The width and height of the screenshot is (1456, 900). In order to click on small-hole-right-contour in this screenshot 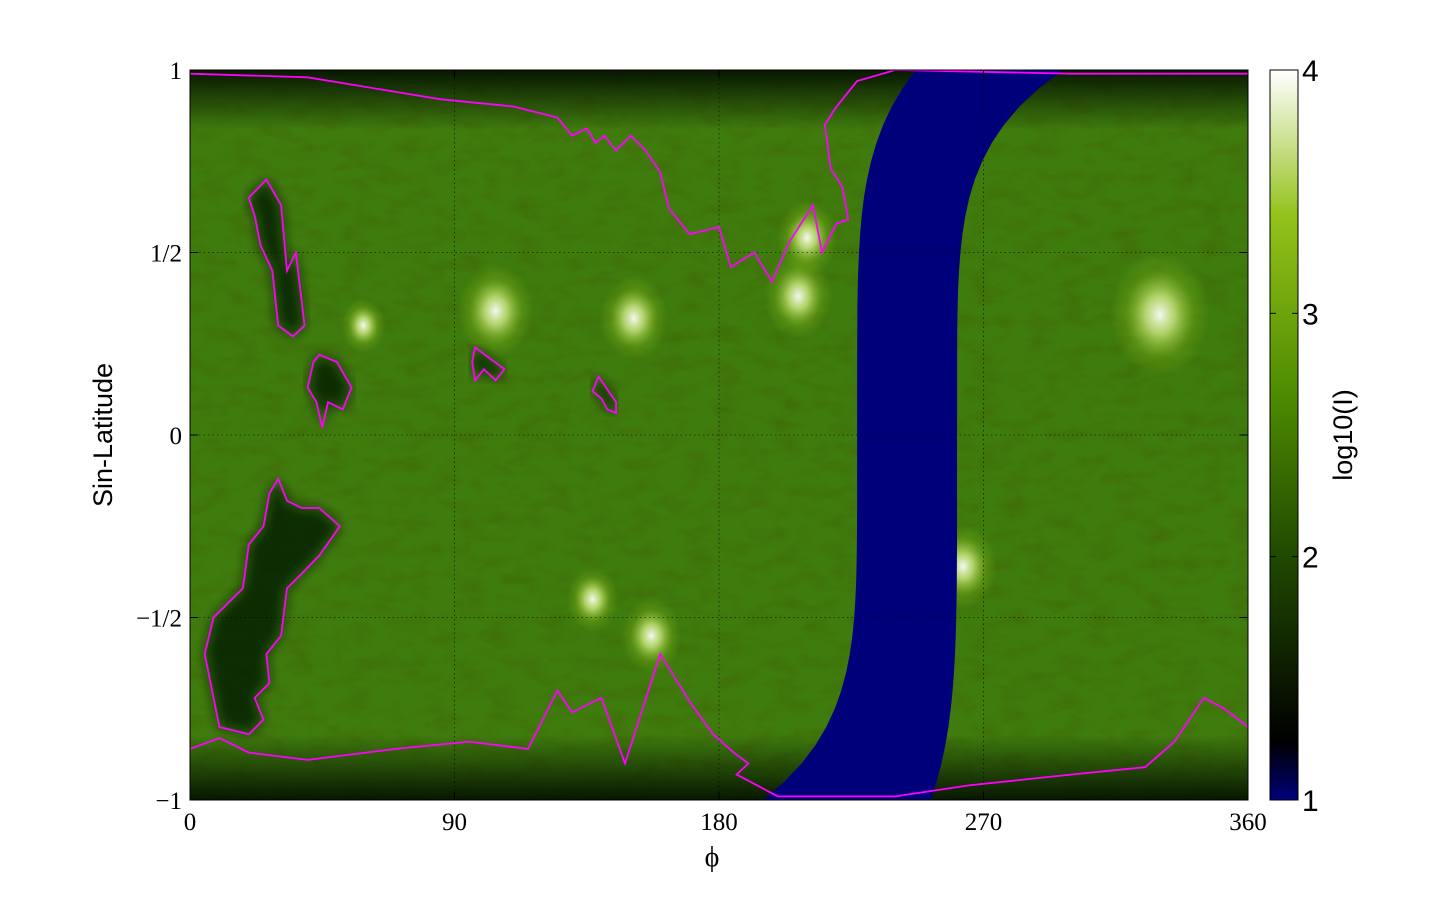, I will do `click(604, 394)`.